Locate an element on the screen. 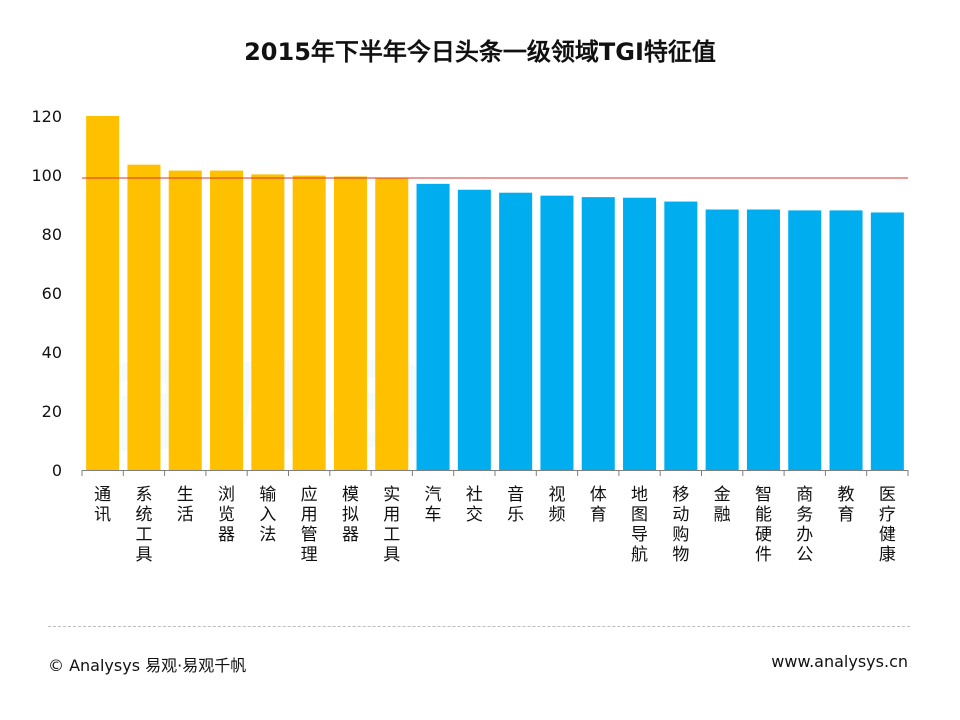 Image resolution: width=960 pixels, height=720 pixels. x-tick-label: 输入法 is located at coordinates (267, 515).